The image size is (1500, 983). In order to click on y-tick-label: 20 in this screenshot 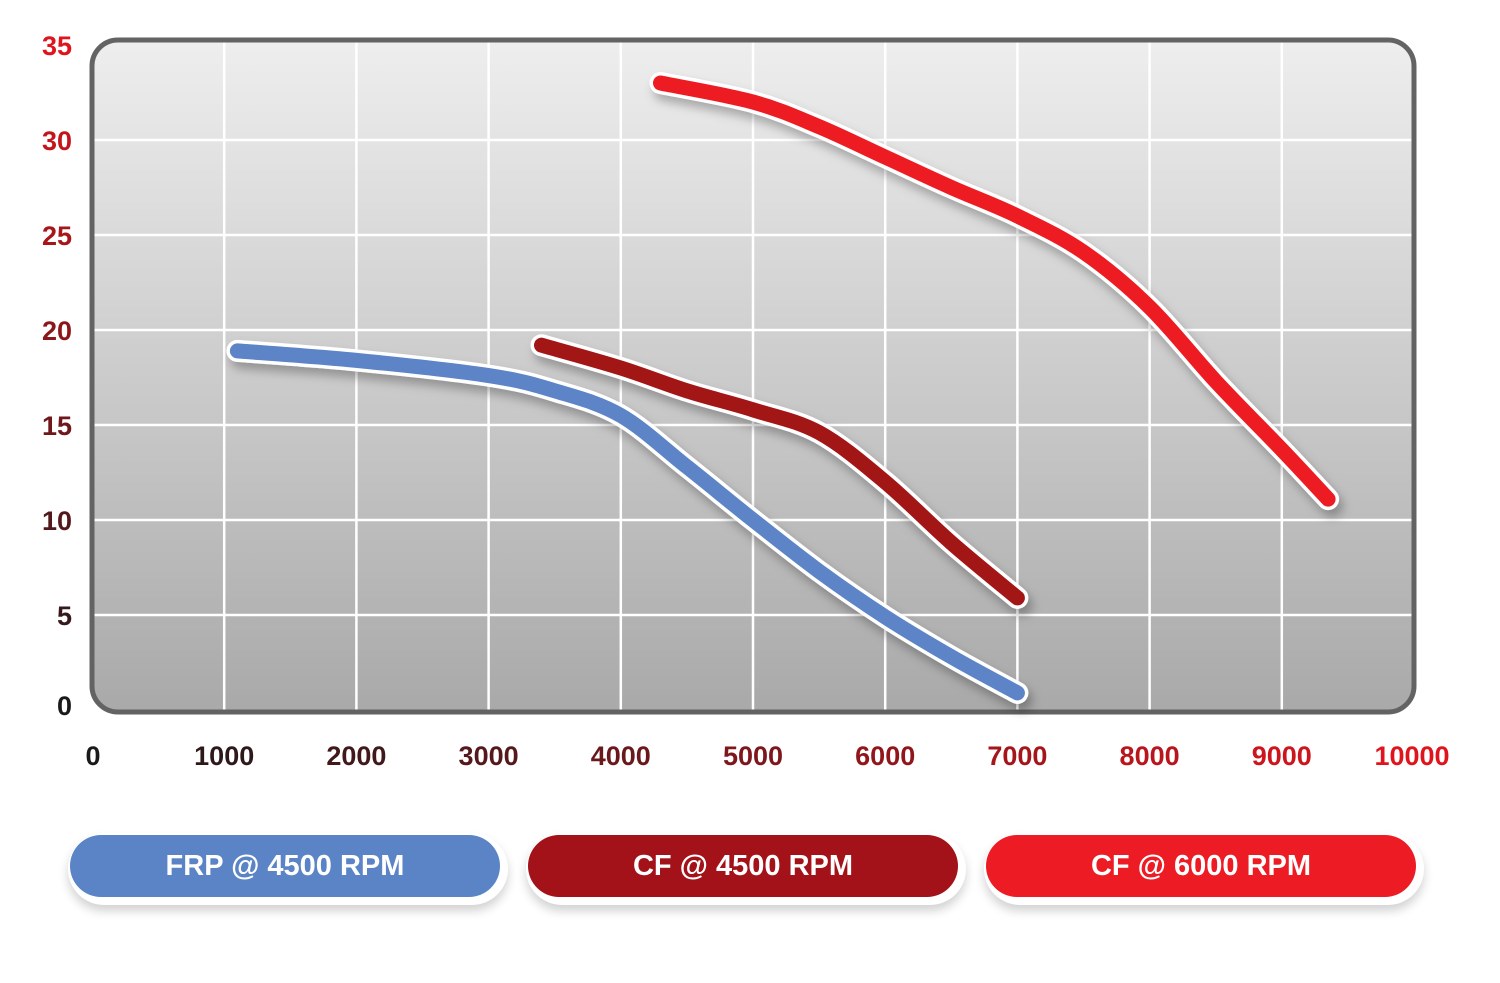, I will do `click(57, 331)`.